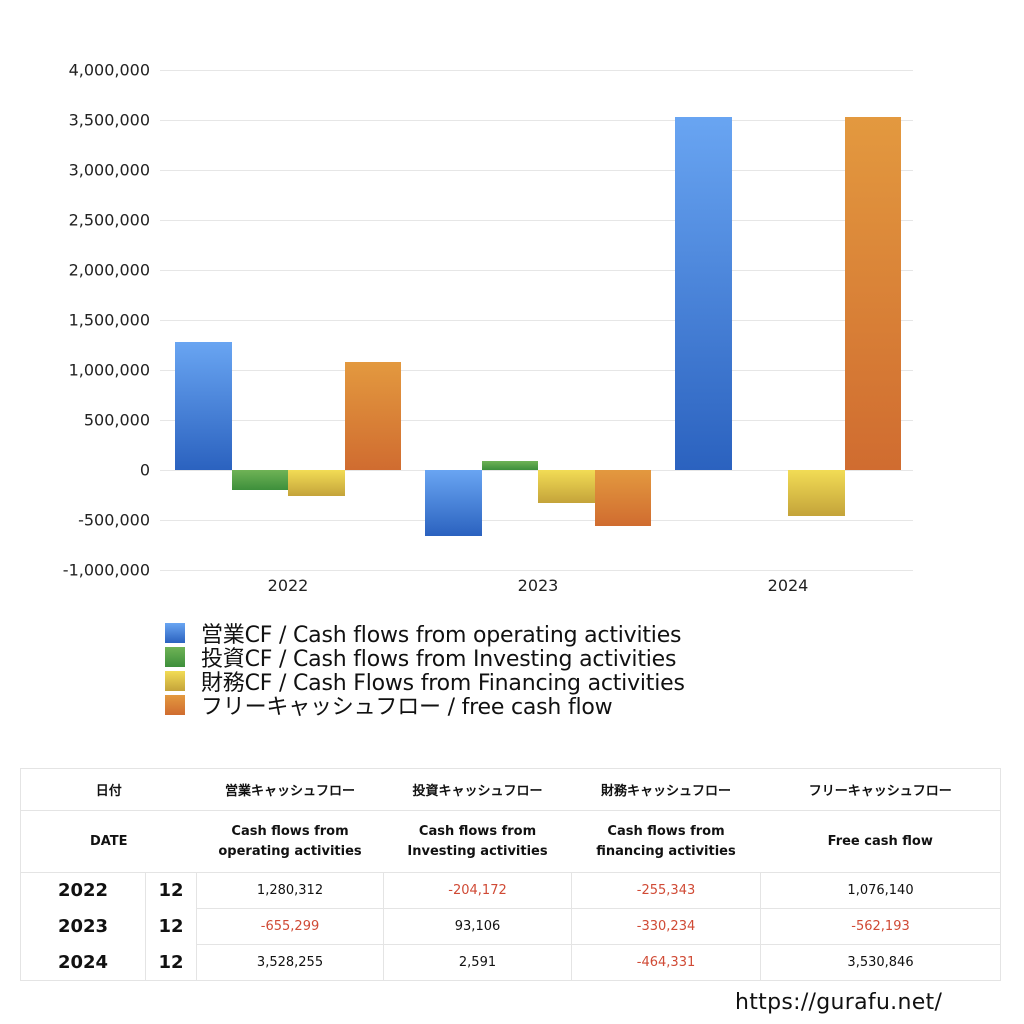 This screenshot has width=1024, height=1024. Describe the element at coordinates (666, 962) in the screenshot. I see `cell-financing: -464,331` at that location.